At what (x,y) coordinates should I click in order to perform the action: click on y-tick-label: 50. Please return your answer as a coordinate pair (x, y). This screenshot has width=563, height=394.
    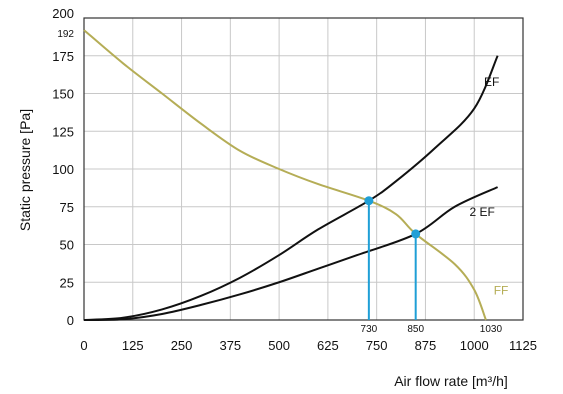
    Looking at the image, I should click on (67, 245).